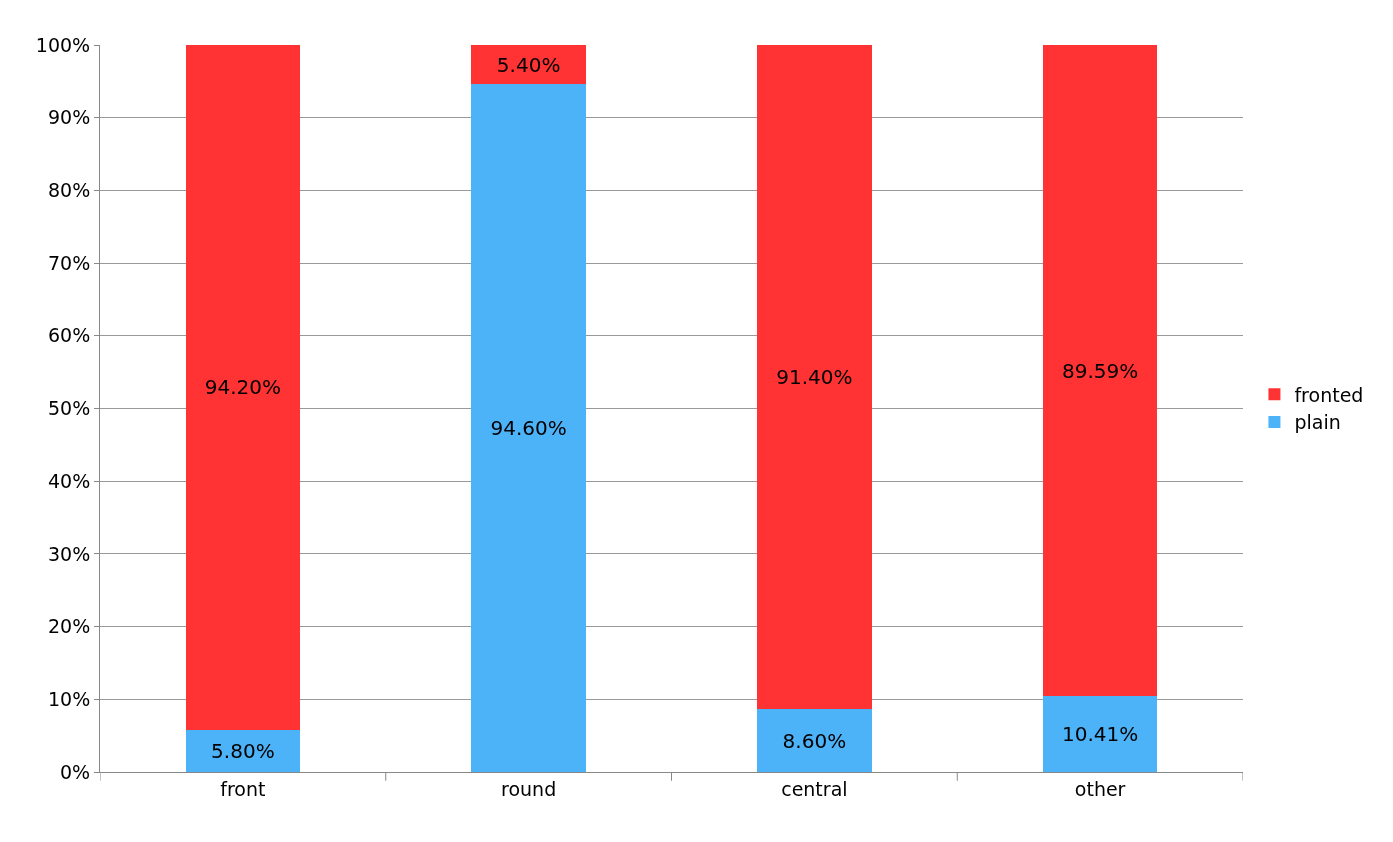 This screenshot has width=1393, height=842. Describe the element at coordinates (69, 553) in the screenshot. I see `y-tick-label: 30%` at that location.